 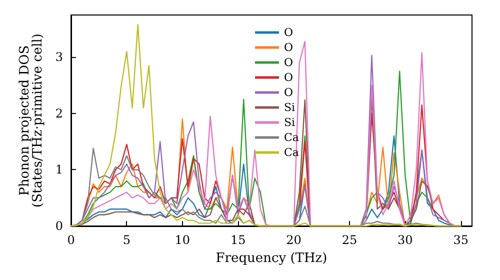 What do you see at coordinates (59, 226) in the screenshot?
I see `y-tick-label: 0` at bounding box center [59, 226].